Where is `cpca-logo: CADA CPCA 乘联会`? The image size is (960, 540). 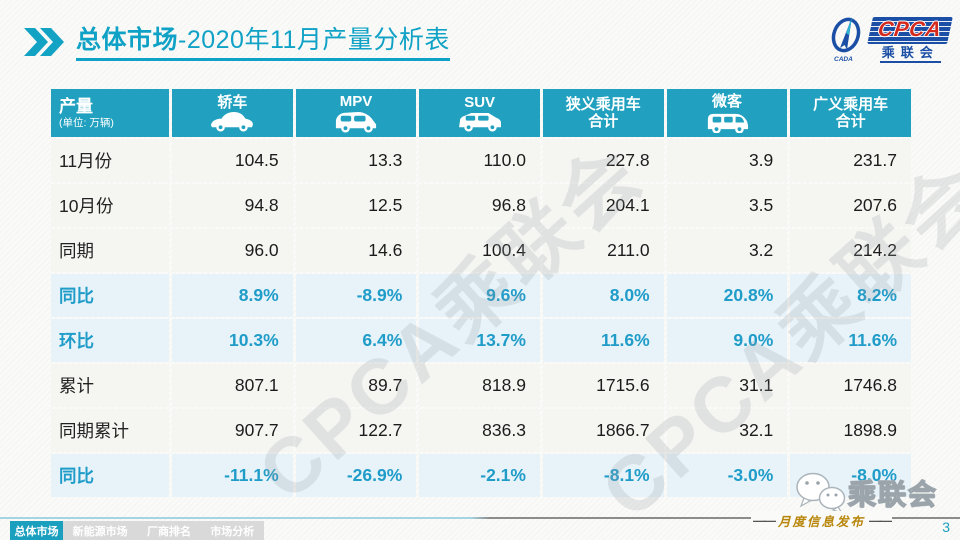 cpca-logo: CADA CPCA 乘联会 is located at coordinates (889, 40).